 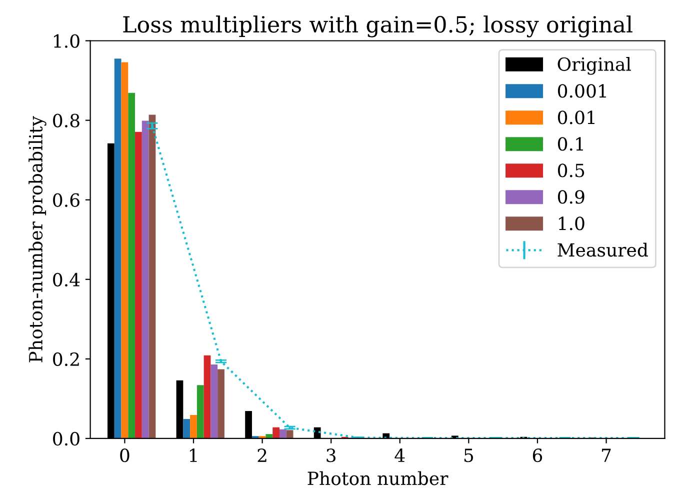 I want to click on x-tick-label: 3, so click(x=331, y=455).